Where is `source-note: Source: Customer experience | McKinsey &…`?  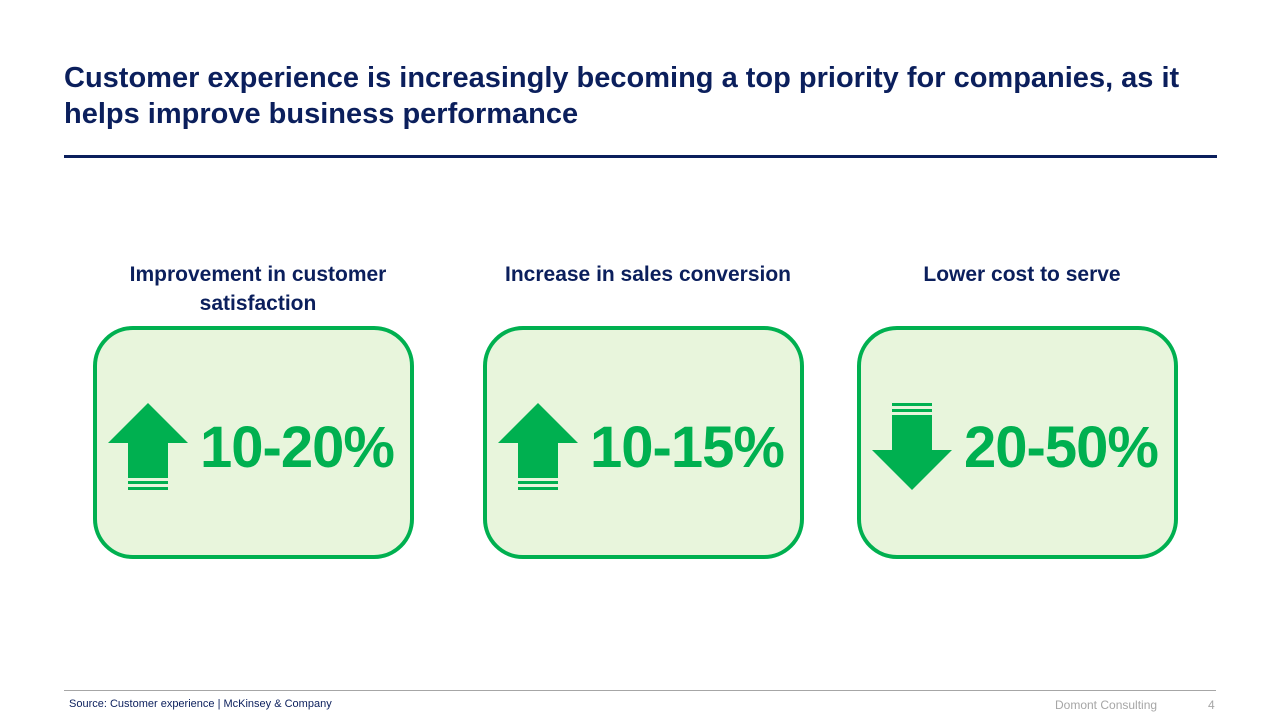 source-note: Source: Customer experience | McKinsey &… is located at coordinates (200, 704).